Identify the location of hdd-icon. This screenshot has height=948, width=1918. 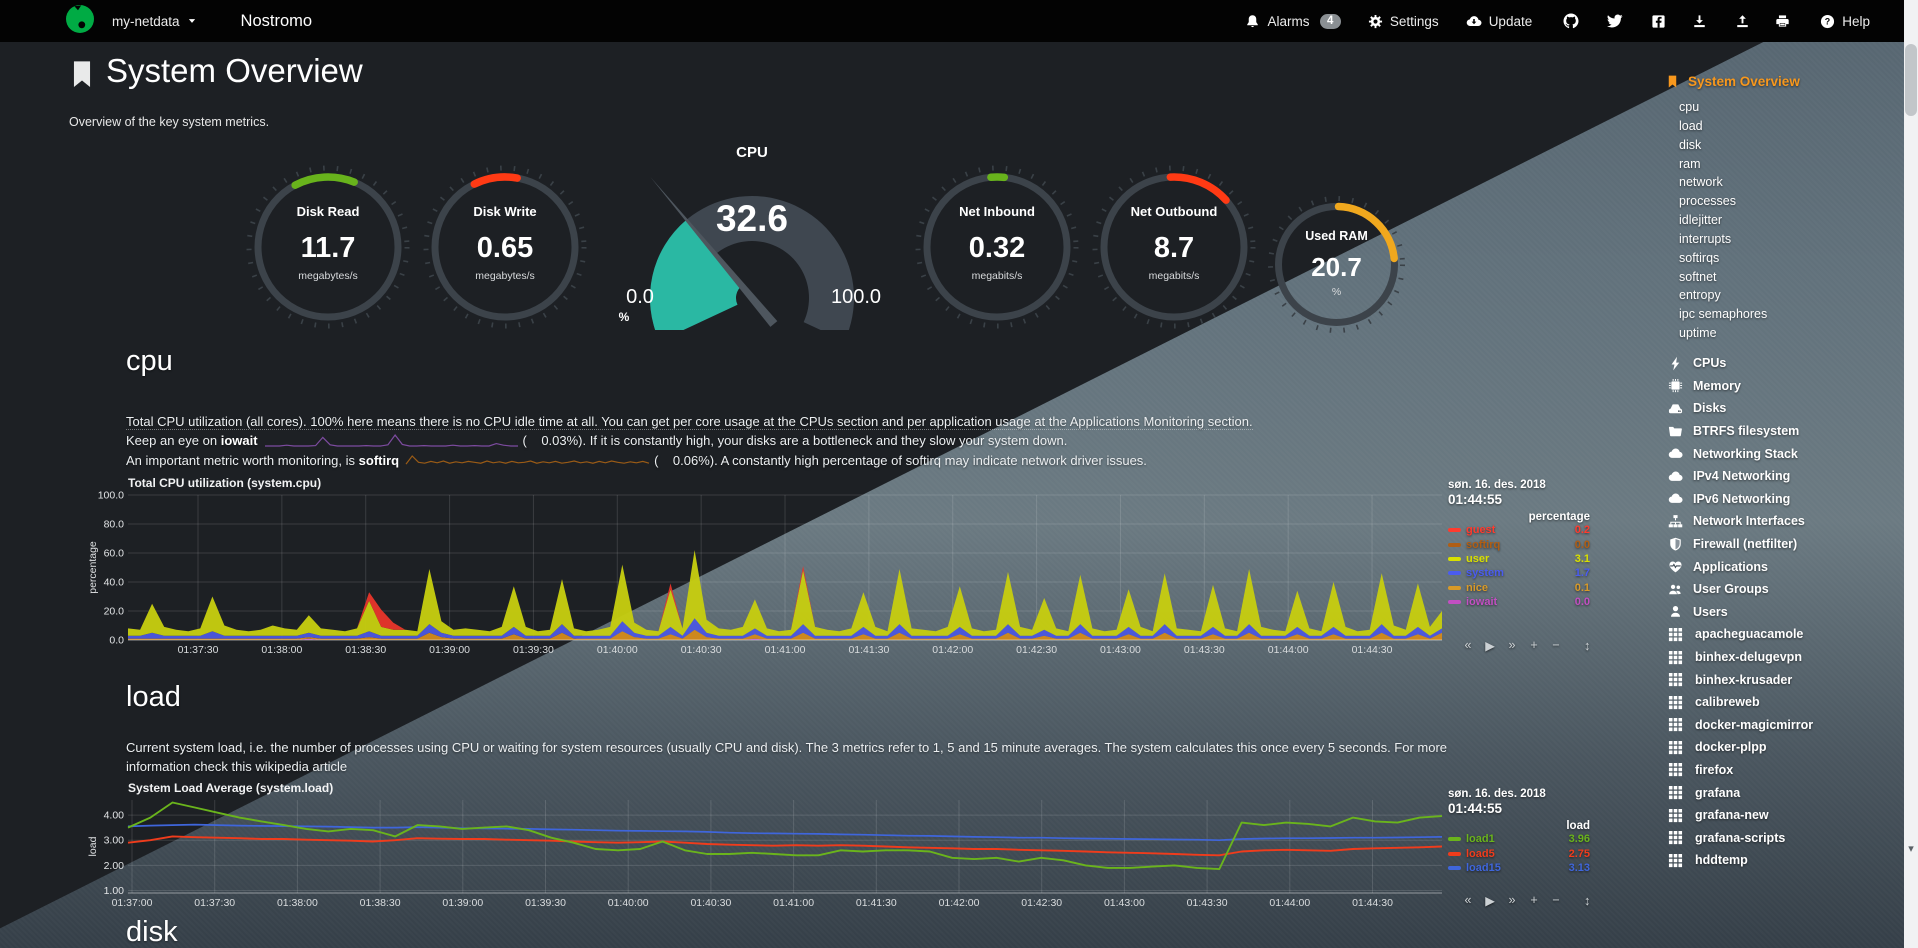
(1675, 409).